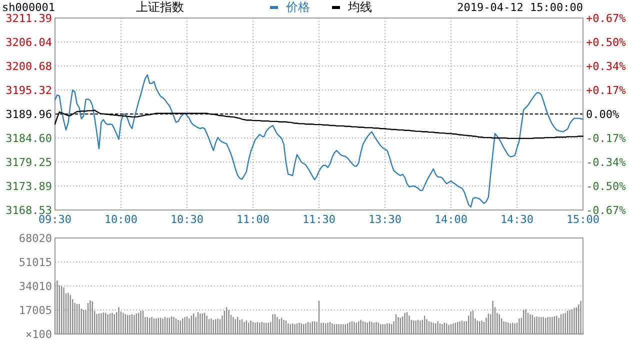 This screenshot has width=629, height=341. What do you see at coordinates (29, 66) in the screenshot?
I see `y-tick-label: 3200.68` at bounding box center [29, 66].